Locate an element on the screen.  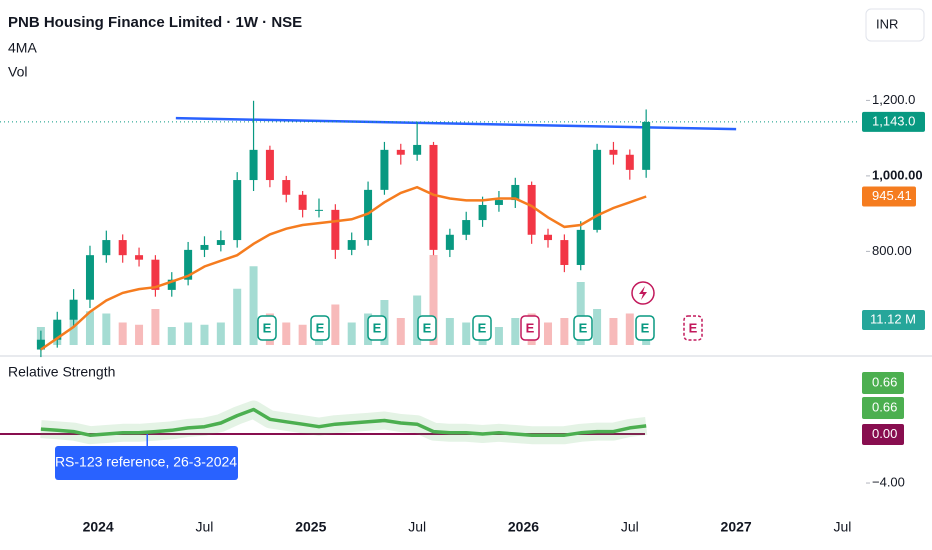
volume-value-label: 11.12 M is located at coordinates (893, 318).